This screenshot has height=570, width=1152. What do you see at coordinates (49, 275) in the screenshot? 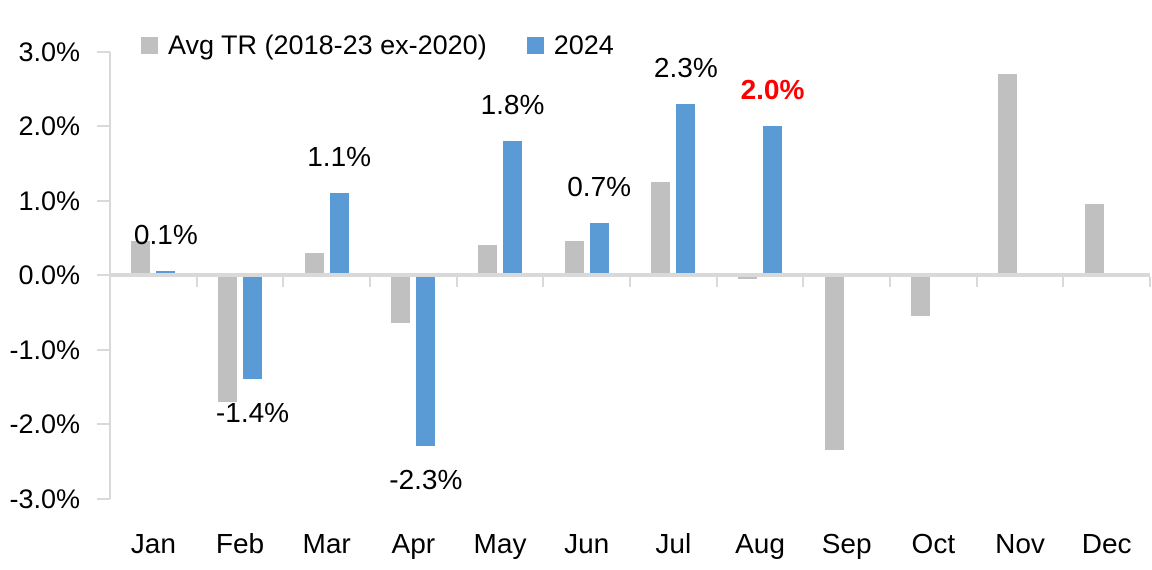
I see `y-axis-label: 0.0%` at bounding box center [49, 275].